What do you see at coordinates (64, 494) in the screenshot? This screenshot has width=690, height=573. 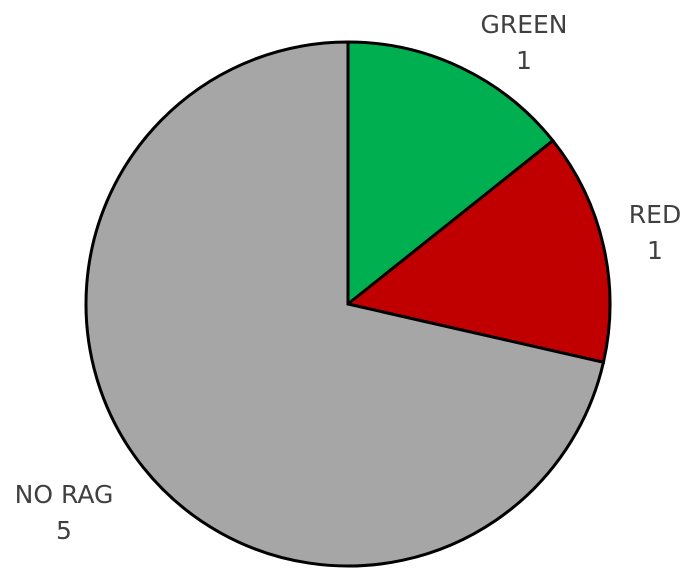 I see `data-label-category-no-rag: NO RAG` at bounding box center [64, 494].